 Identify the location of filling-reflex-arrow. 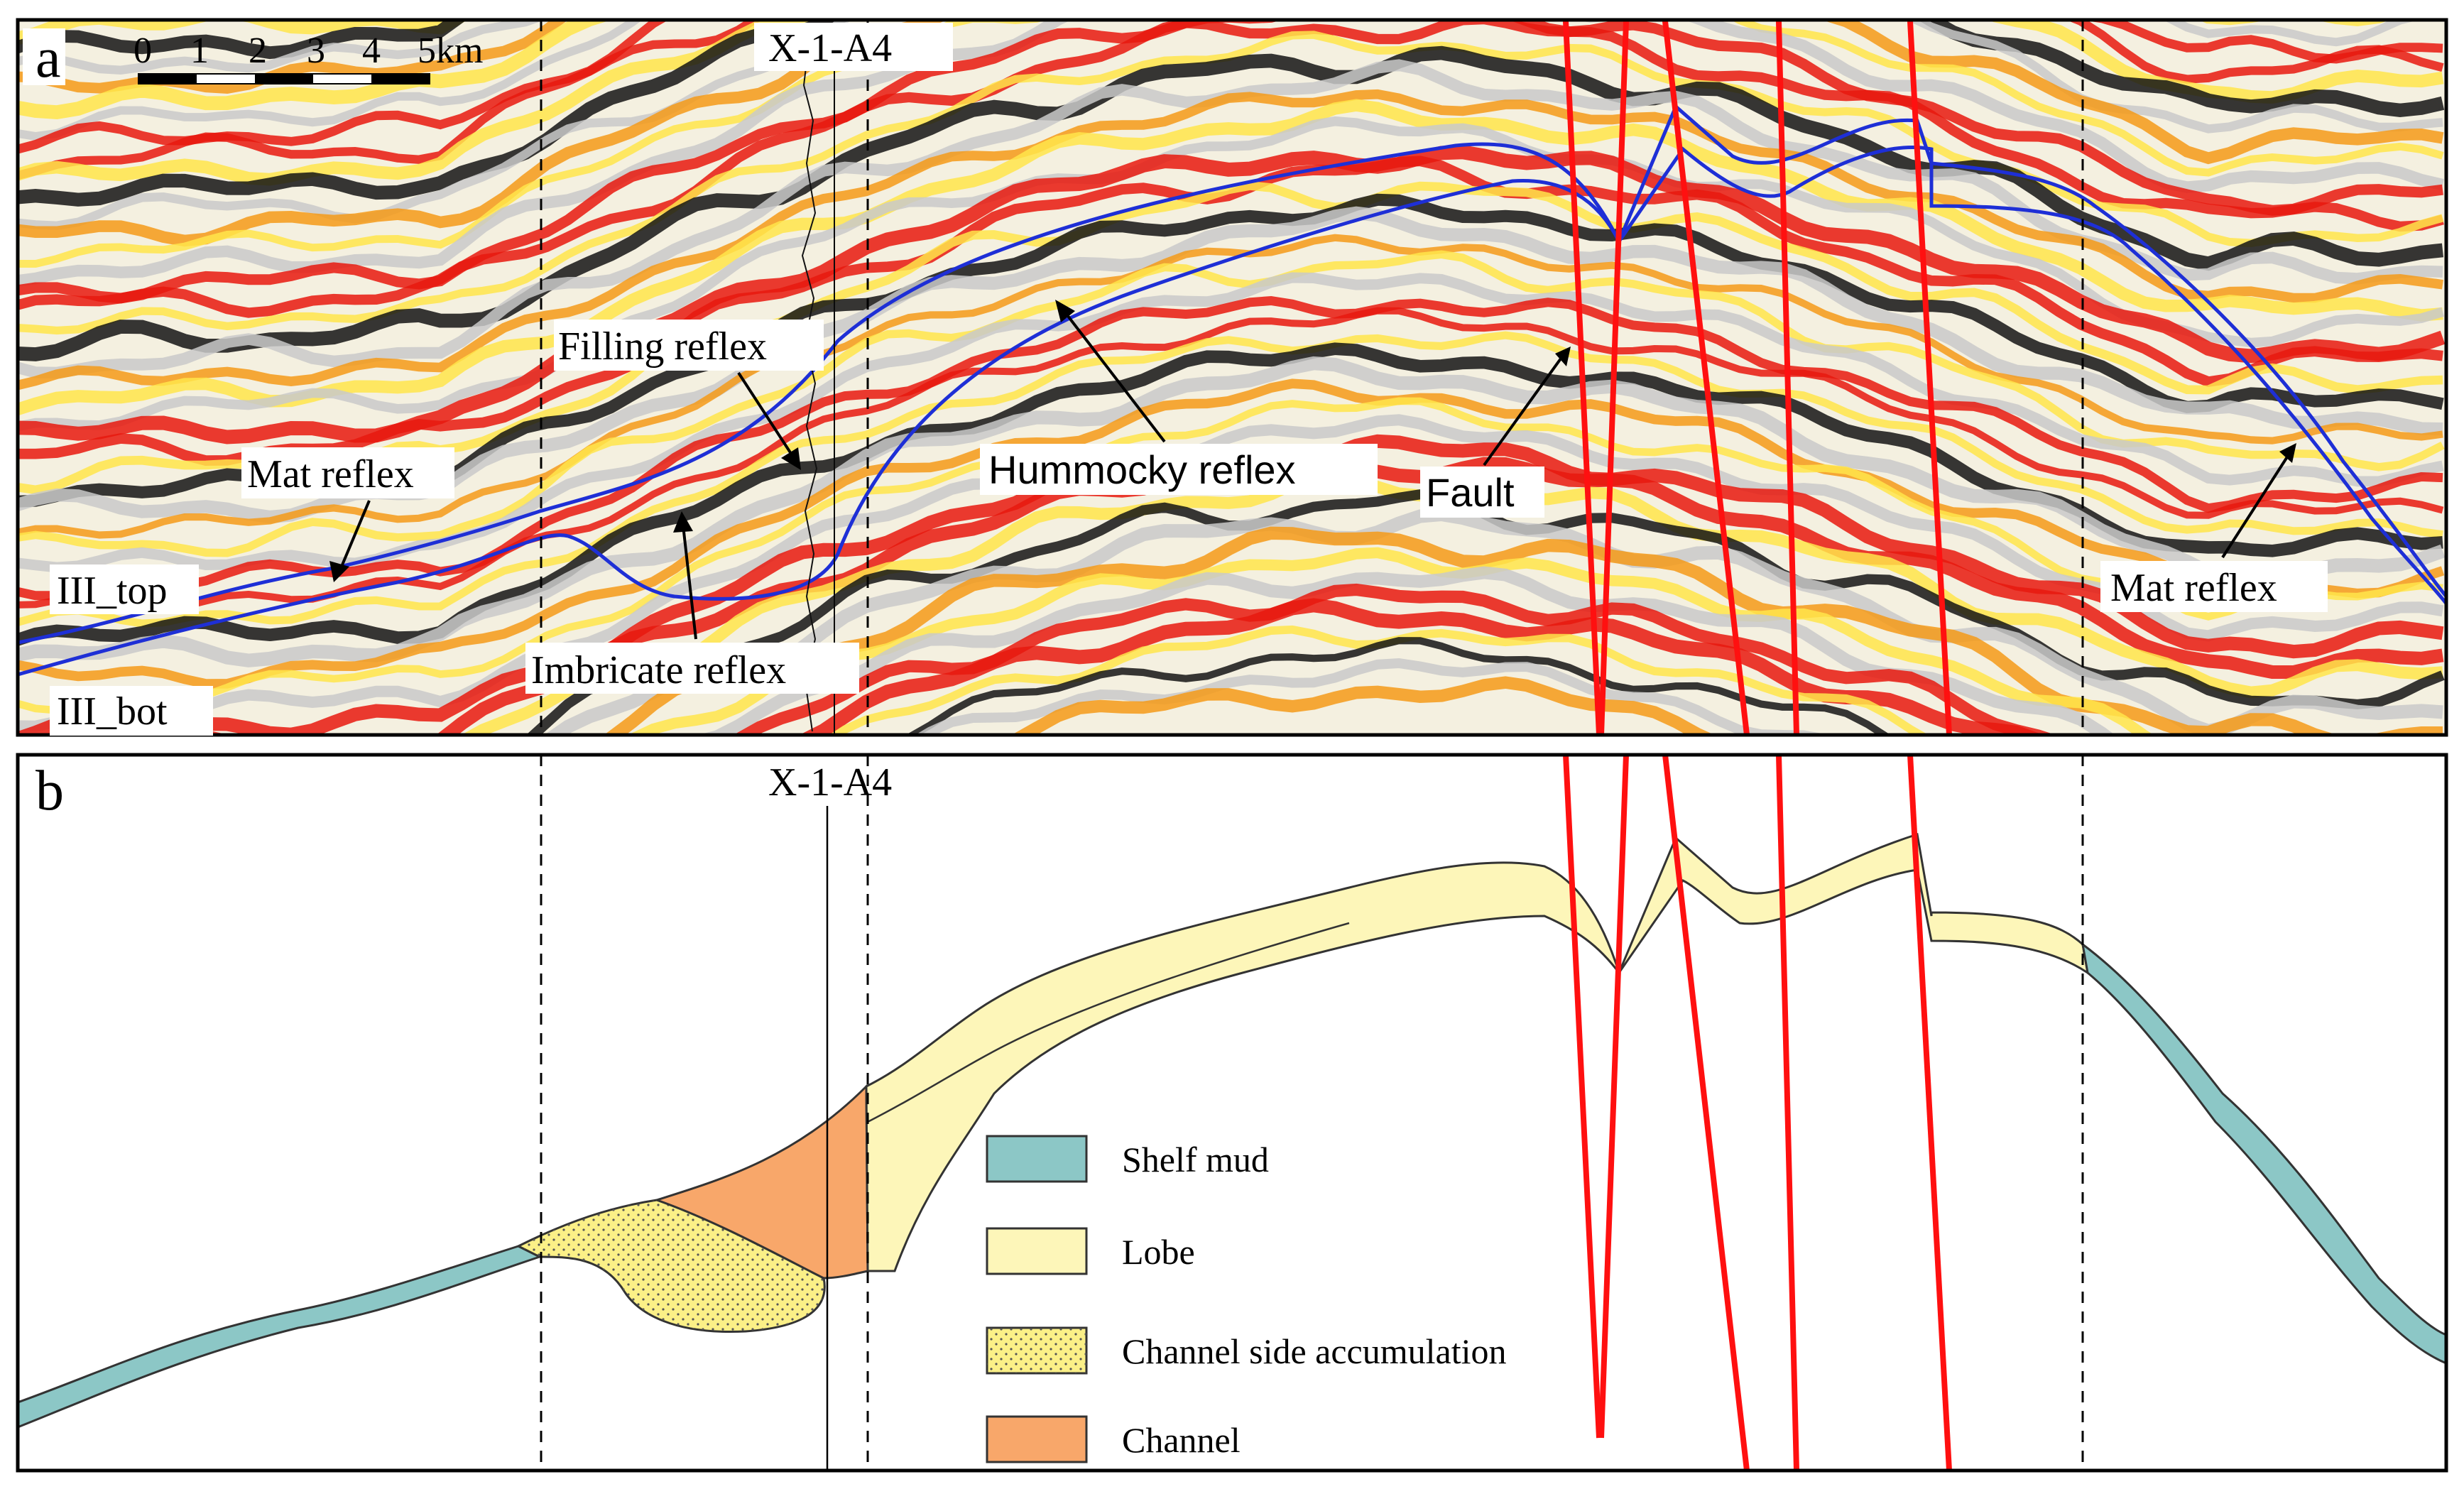
(766, 415).